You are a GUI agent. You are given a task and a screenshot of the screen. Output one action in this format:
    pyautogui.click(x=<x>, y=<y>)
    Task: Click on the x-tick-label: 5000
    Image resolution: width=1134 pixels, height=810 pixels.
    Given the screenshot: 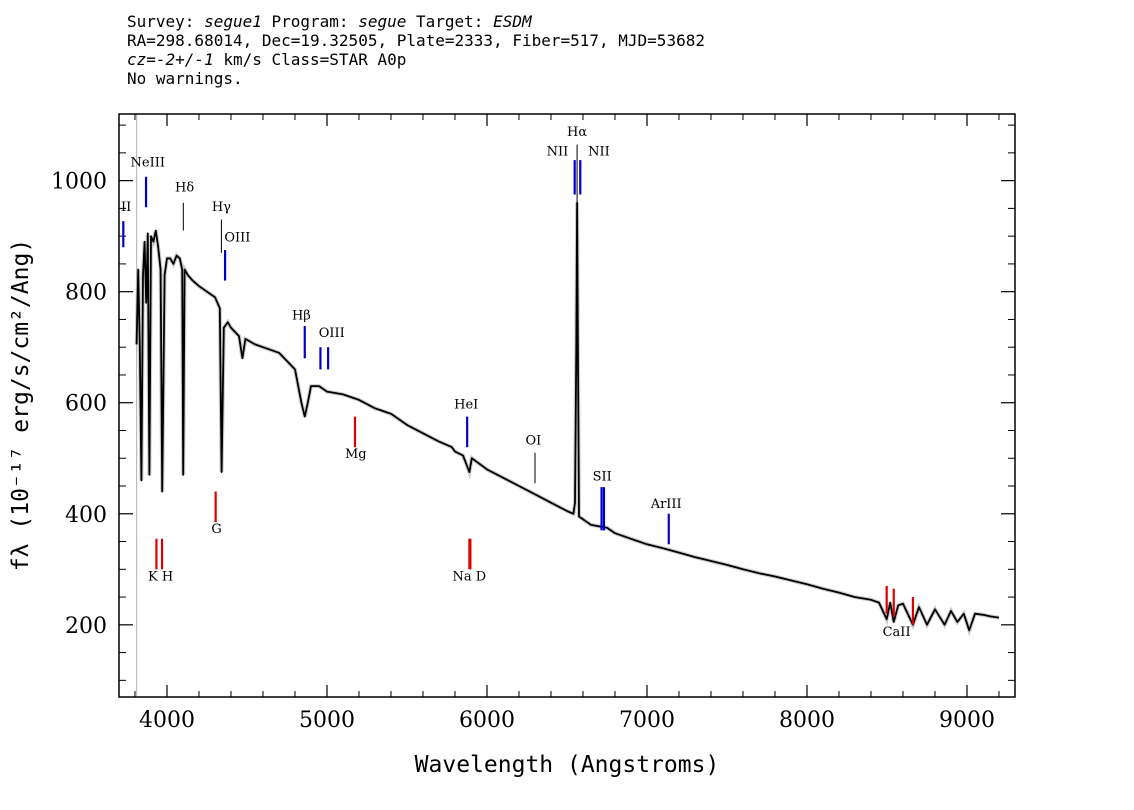 What is the action you would take?
    pyautogui.click(x=327, y=720)
    